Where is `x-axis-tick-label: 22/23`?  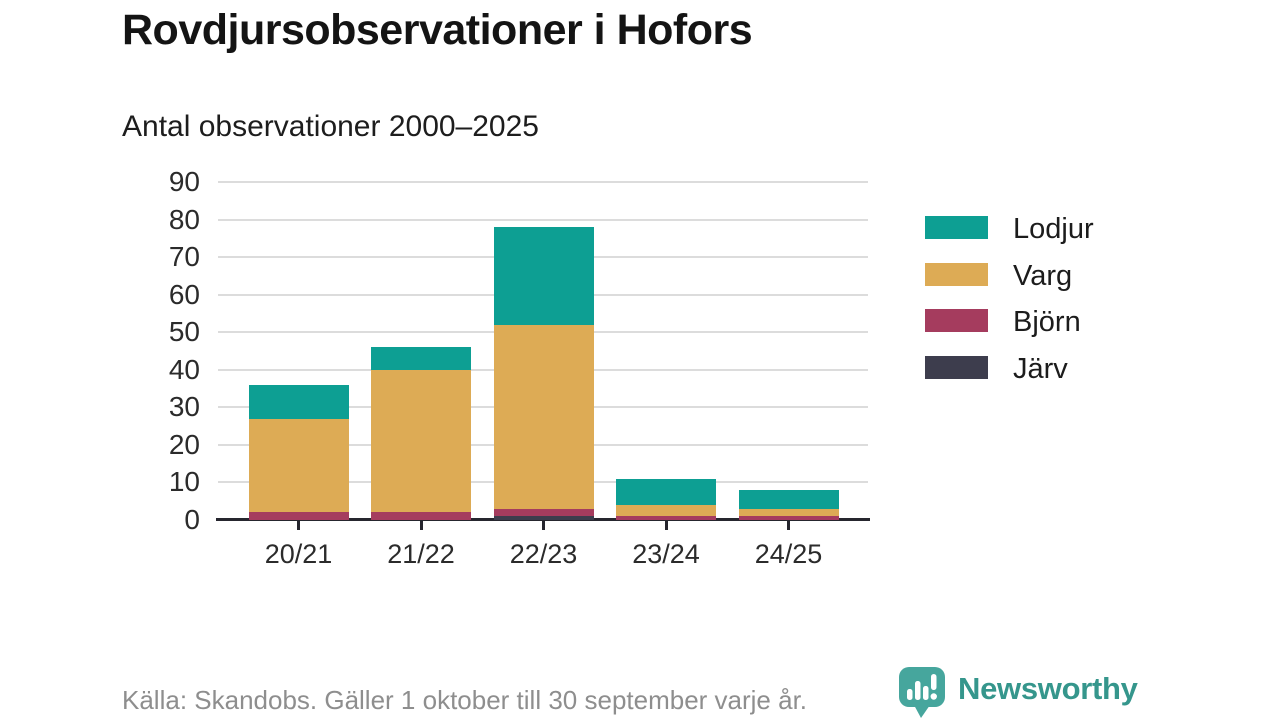
x-axis-tick-label: 22/23 is located at coordinates (543, 554).